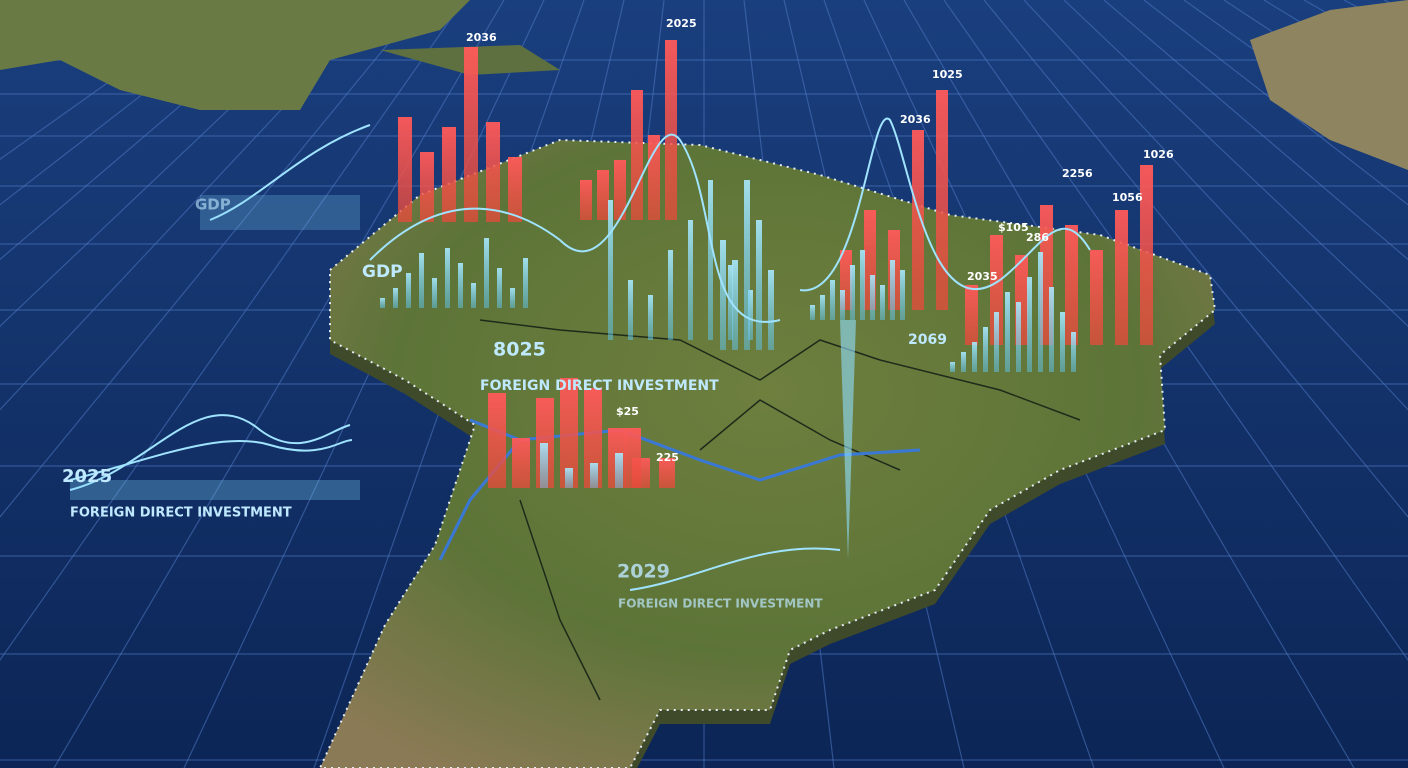  I want to click on label: 1026, so click(1158, 154).